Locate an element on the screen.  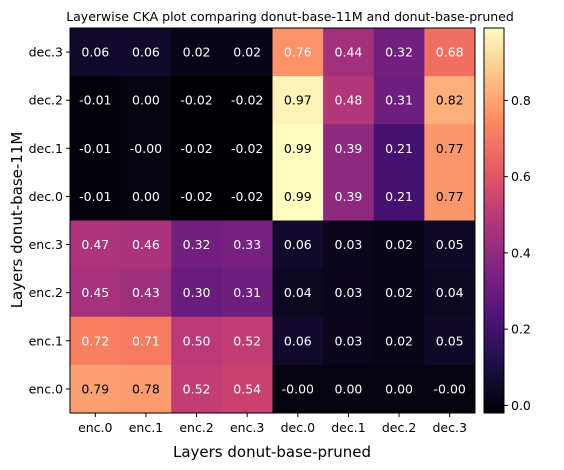
cell-value-label: -0.00 is located at coordinates (450, 388).